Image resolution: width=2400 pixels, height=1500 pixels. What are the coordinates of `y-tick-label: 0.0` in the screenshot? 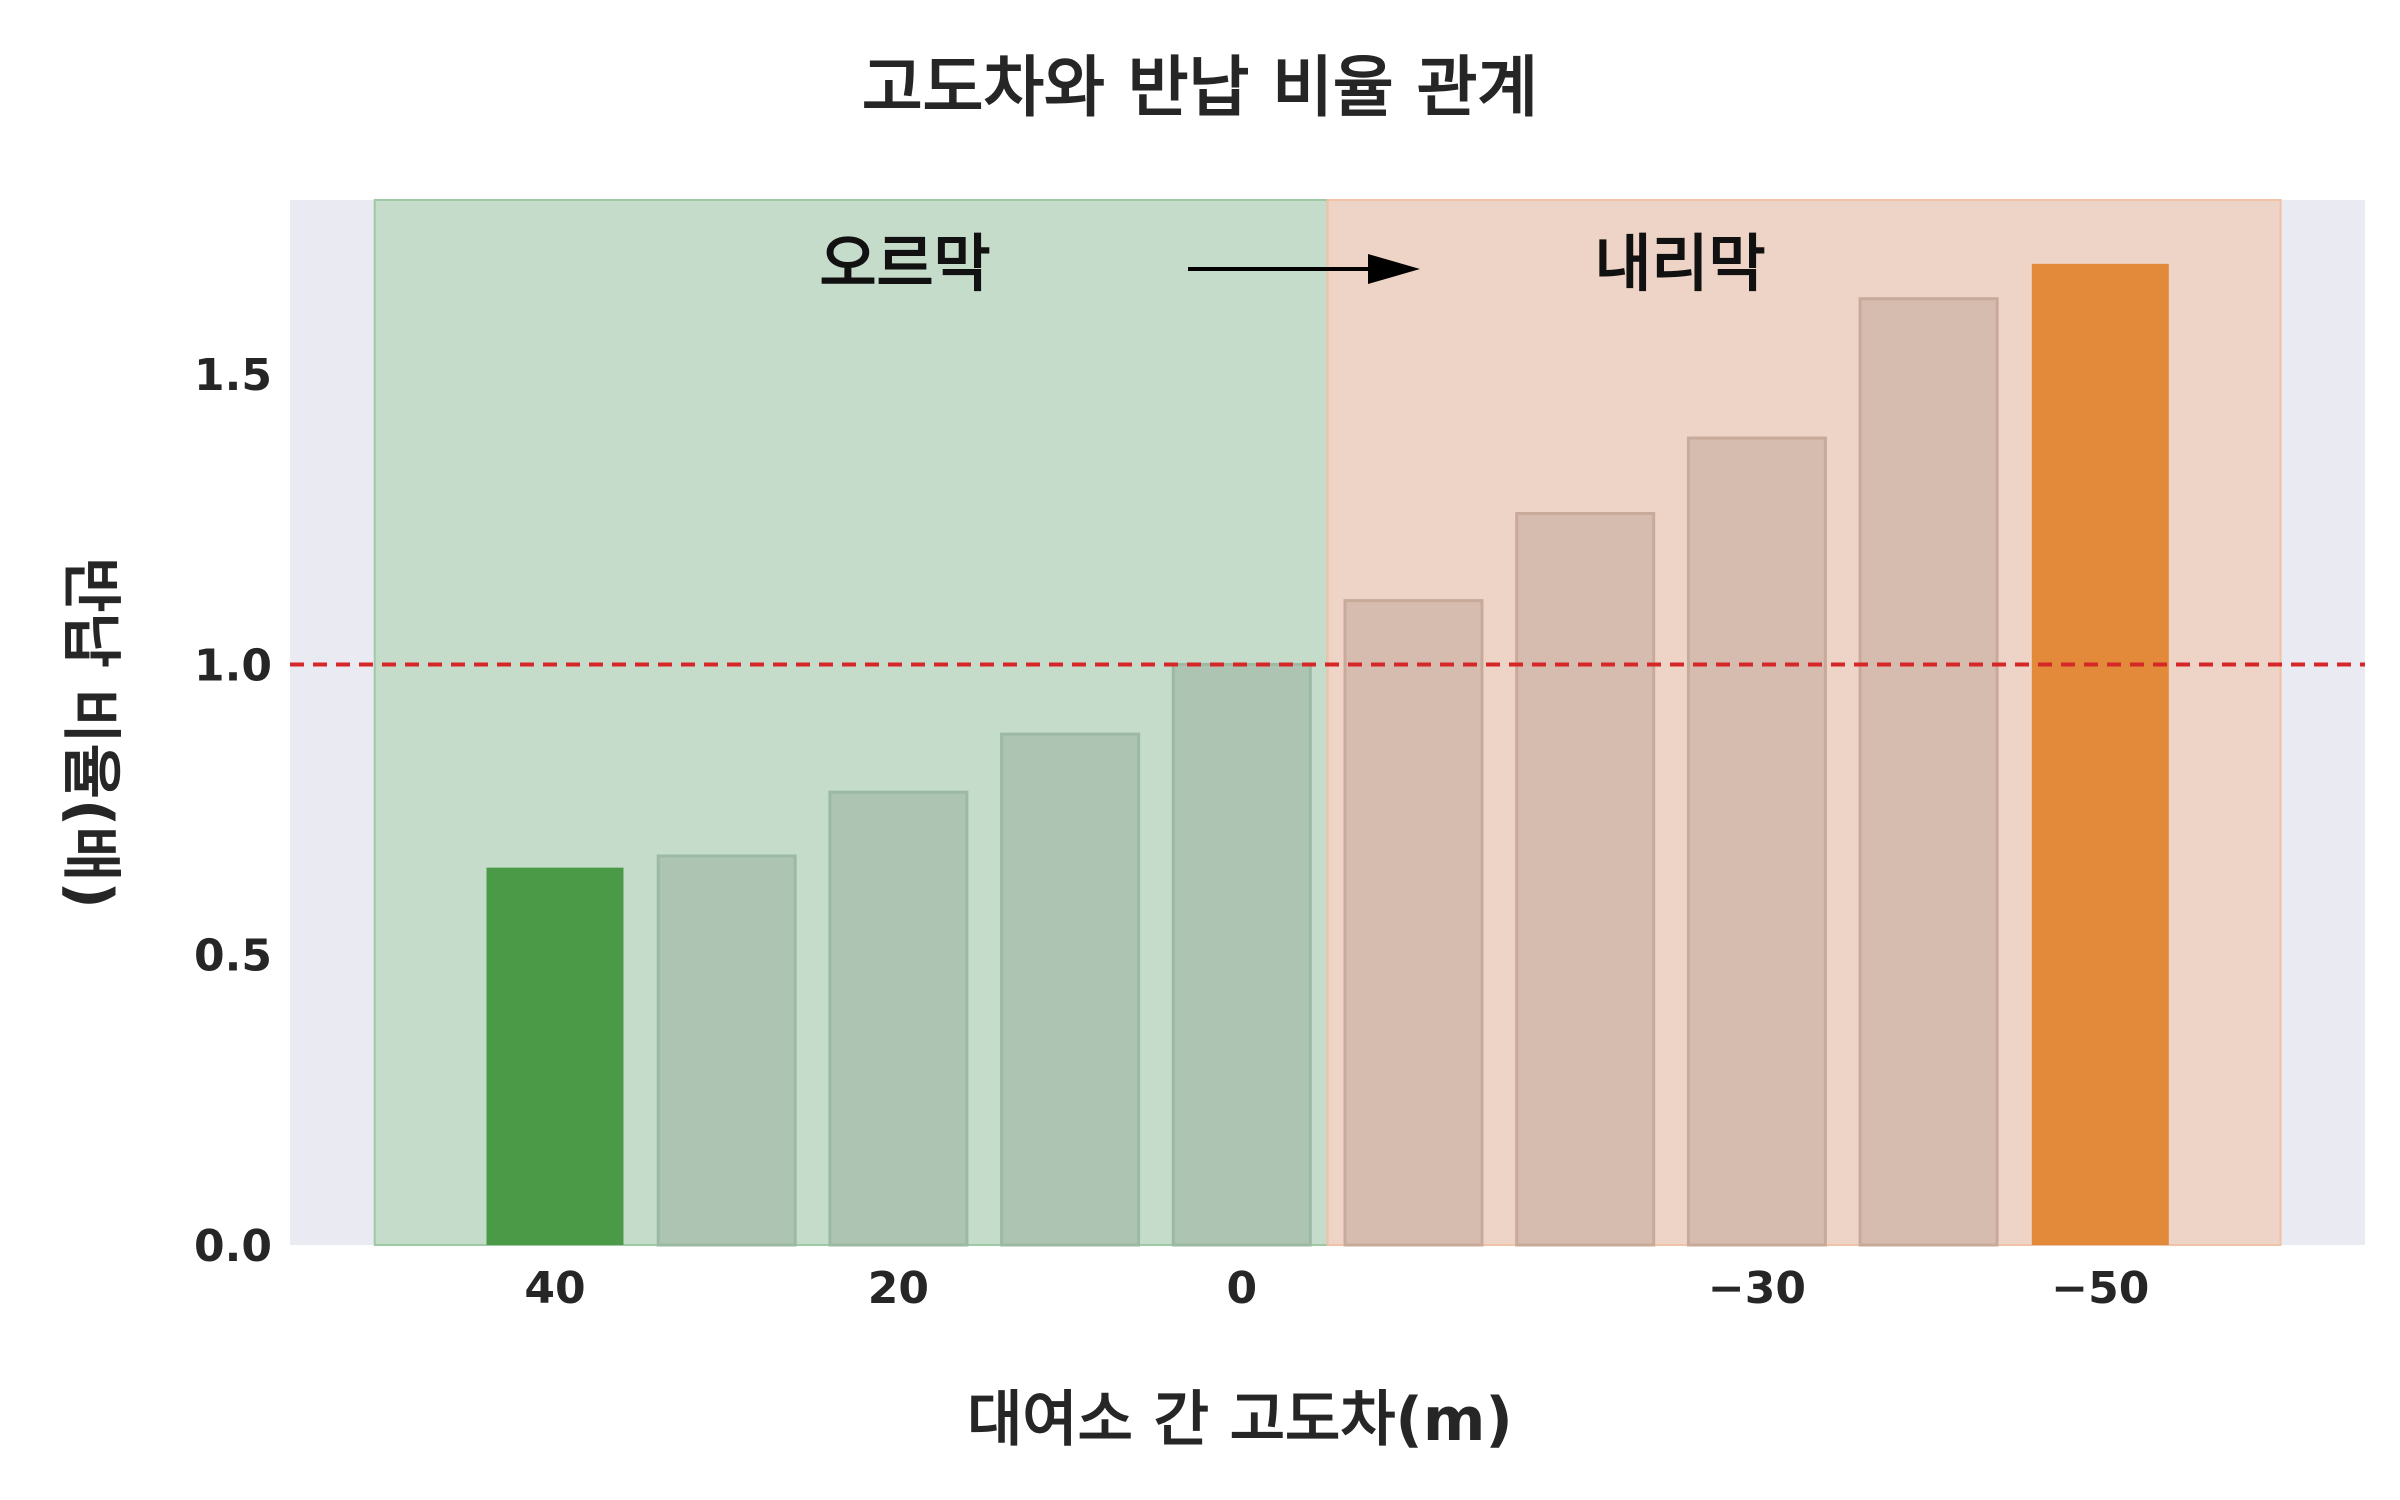 It's located at (233, 1246).